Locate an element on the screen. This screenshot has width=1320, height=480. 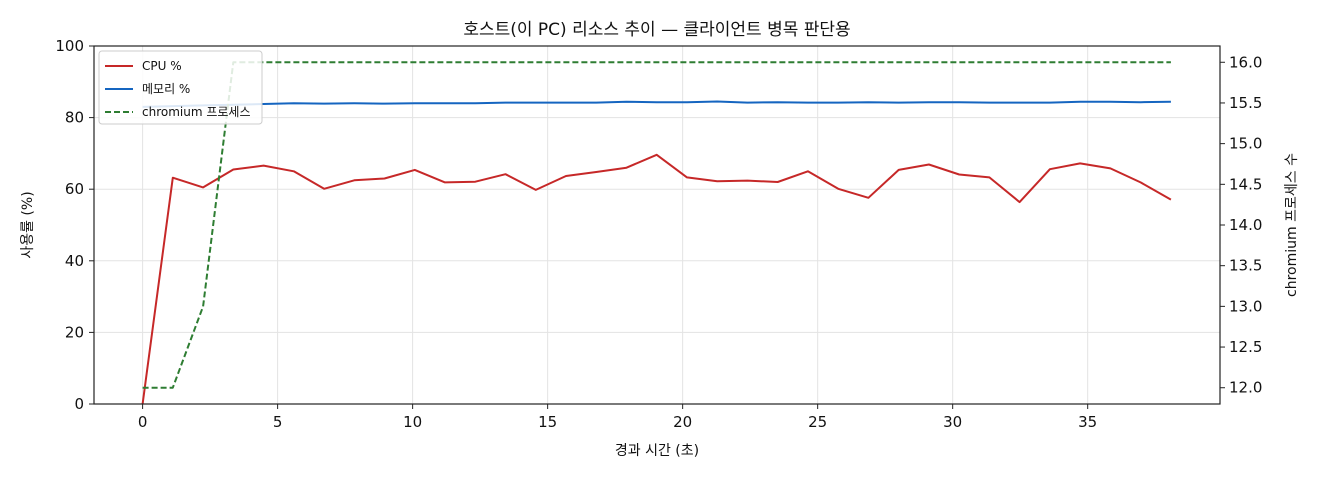
y-tick-label: 100 is located at coordinates (69, 46).